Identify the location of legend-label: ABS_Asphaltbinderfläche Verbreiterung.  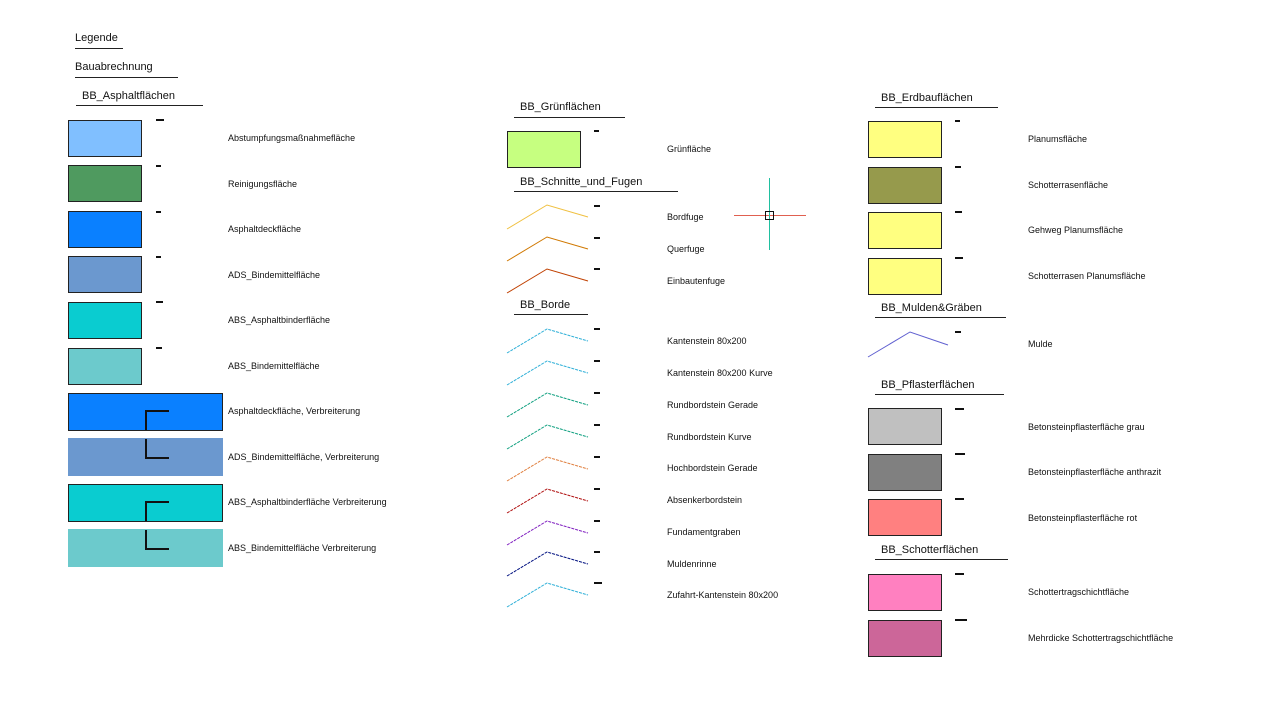
(307, 502).